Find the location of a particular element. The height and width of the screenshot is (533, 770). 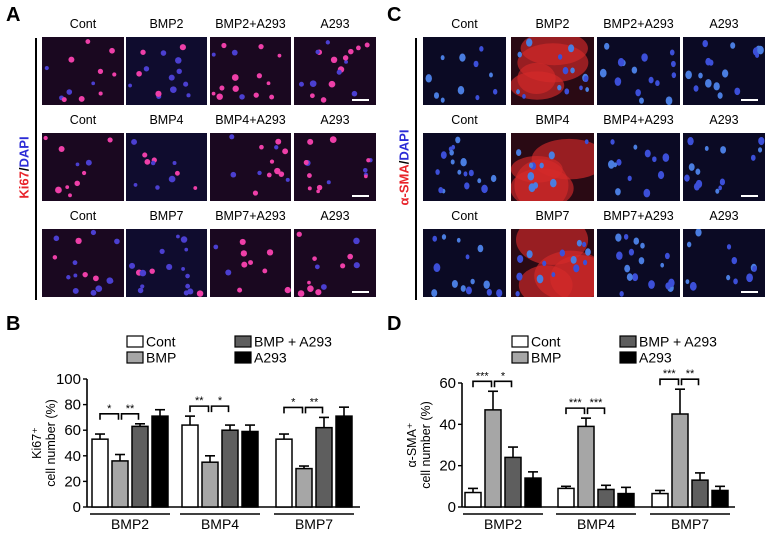

panel-letter-c: C is located at coordinates (394, 15).